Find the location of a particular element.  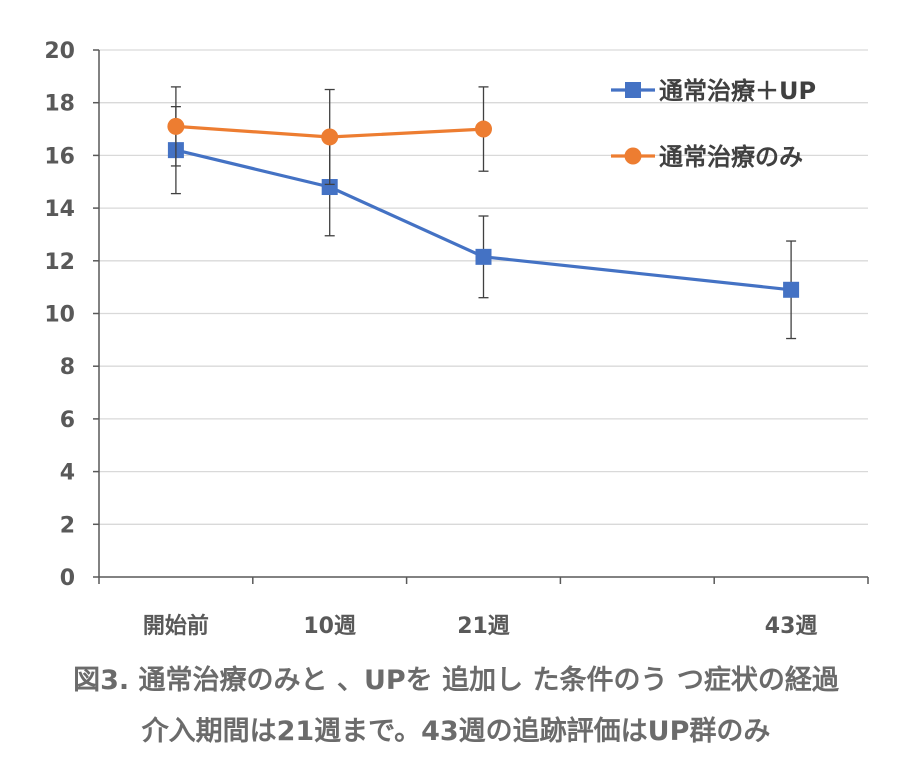

x-axis-tick-labels: 開始前 10週 21週 43週 is located at coordinates (480, 626).